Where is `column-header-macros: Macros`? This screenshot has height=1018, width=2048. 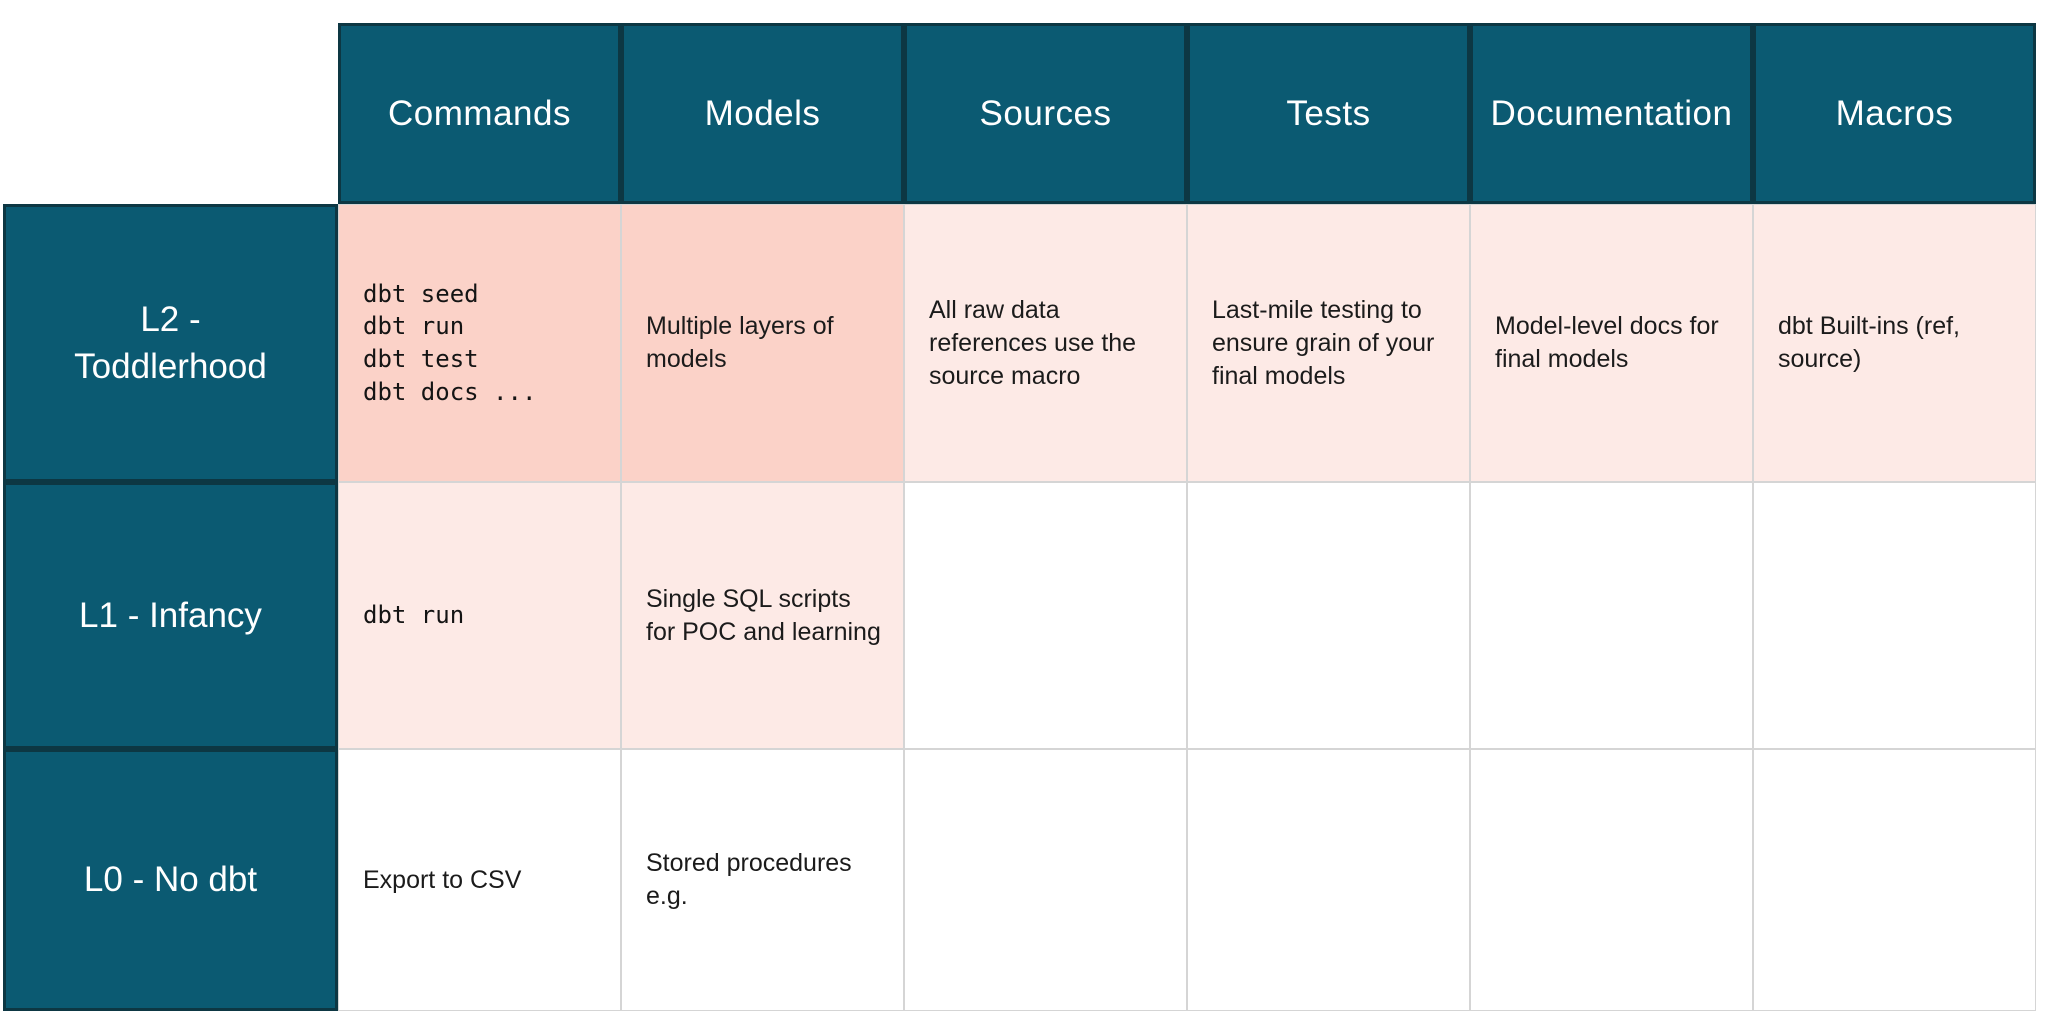 column-header-macros: Macros is located at coordinates (1894, 113).